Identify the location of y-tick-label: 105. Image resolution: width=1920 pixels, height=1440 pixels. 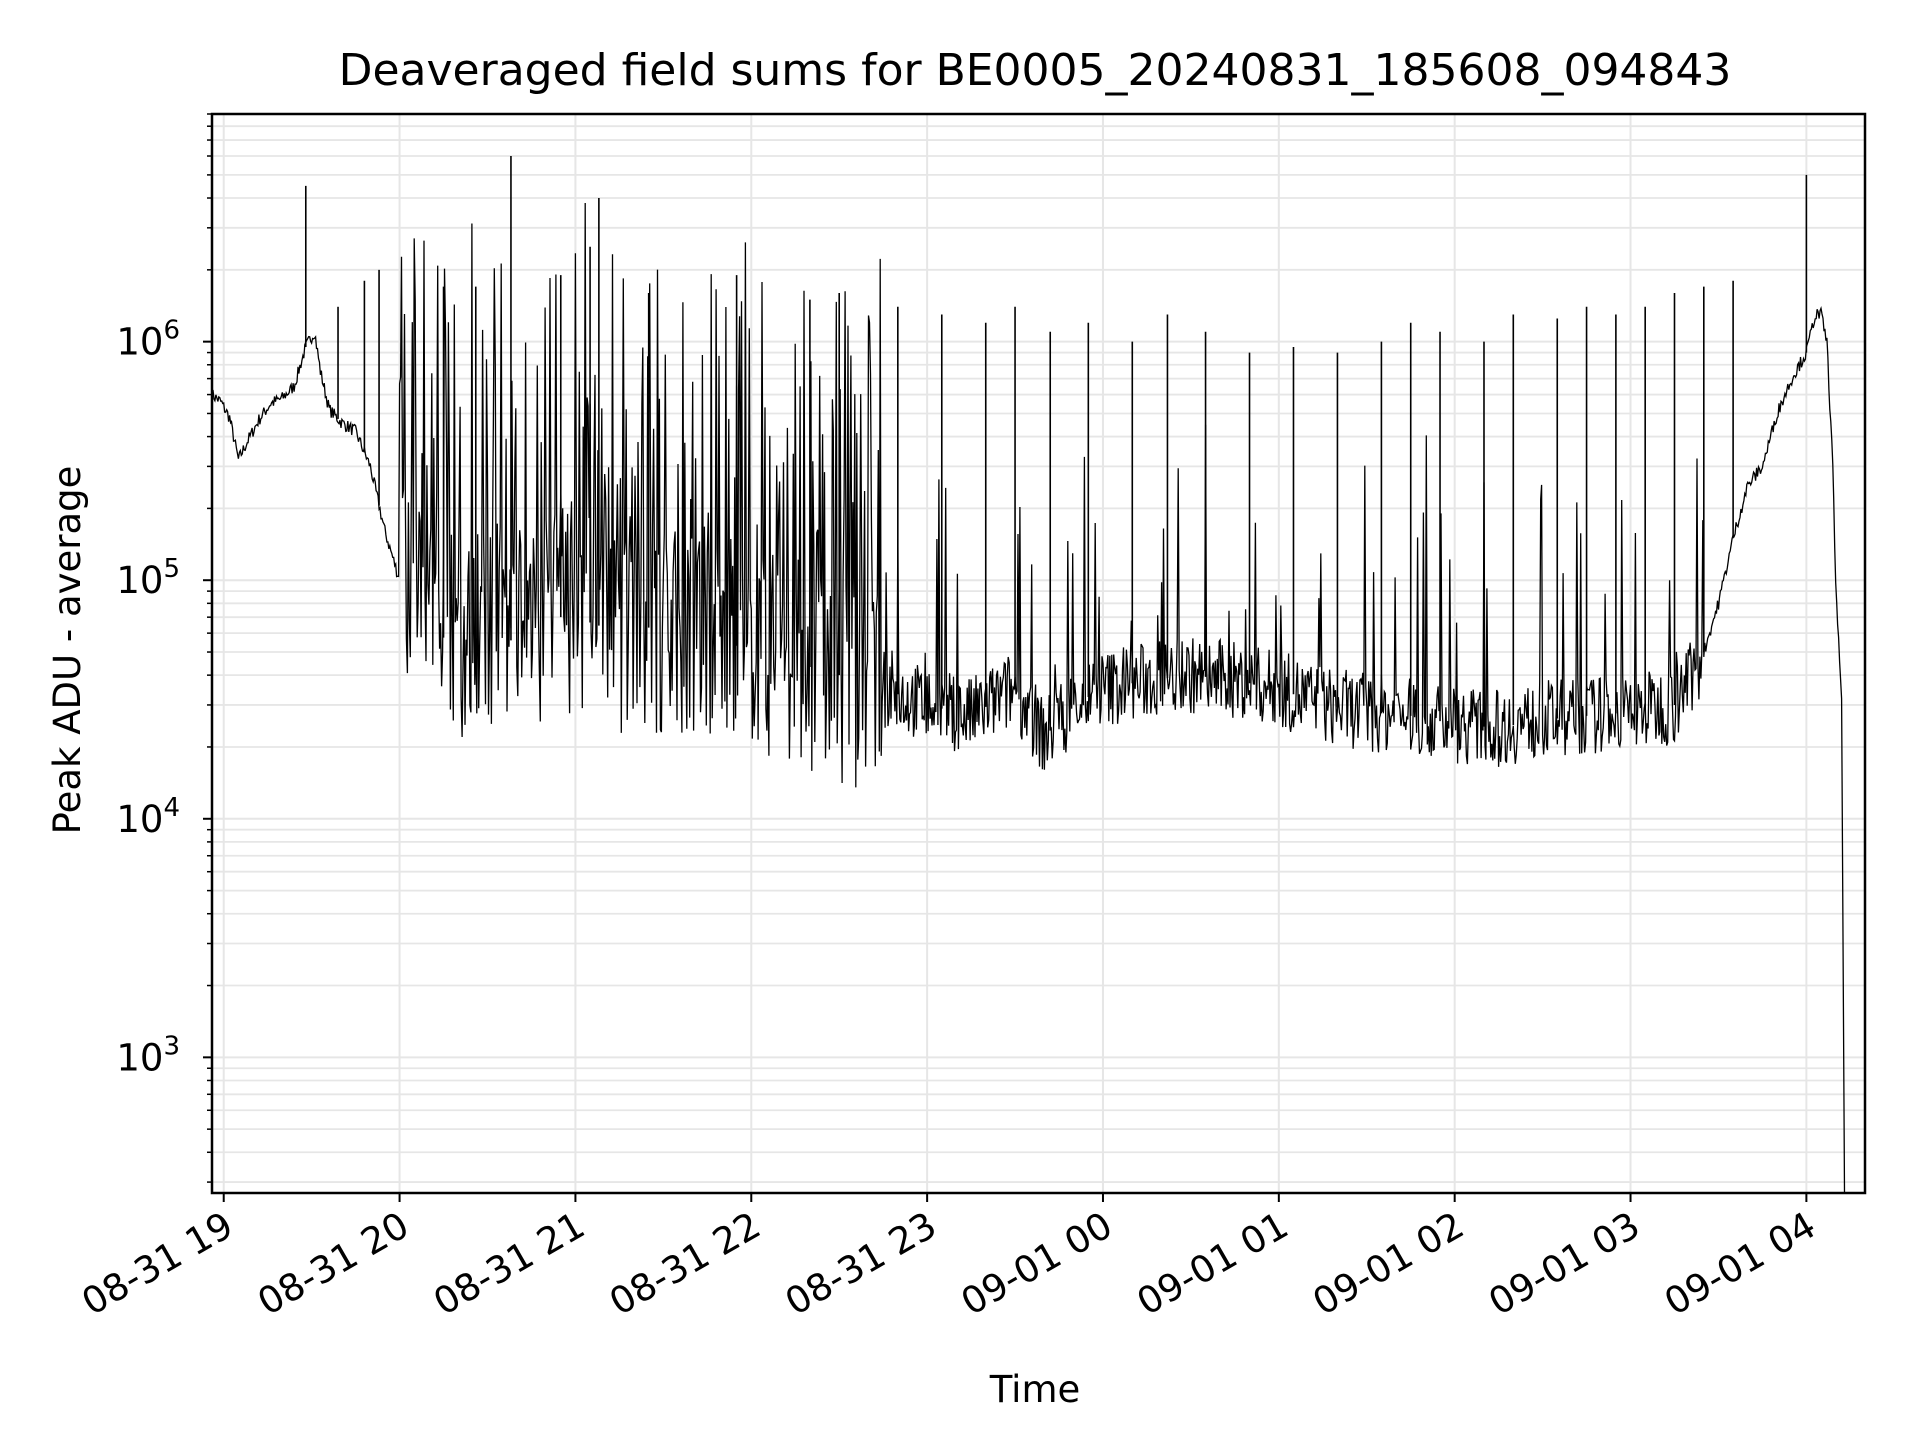
(148, 578).